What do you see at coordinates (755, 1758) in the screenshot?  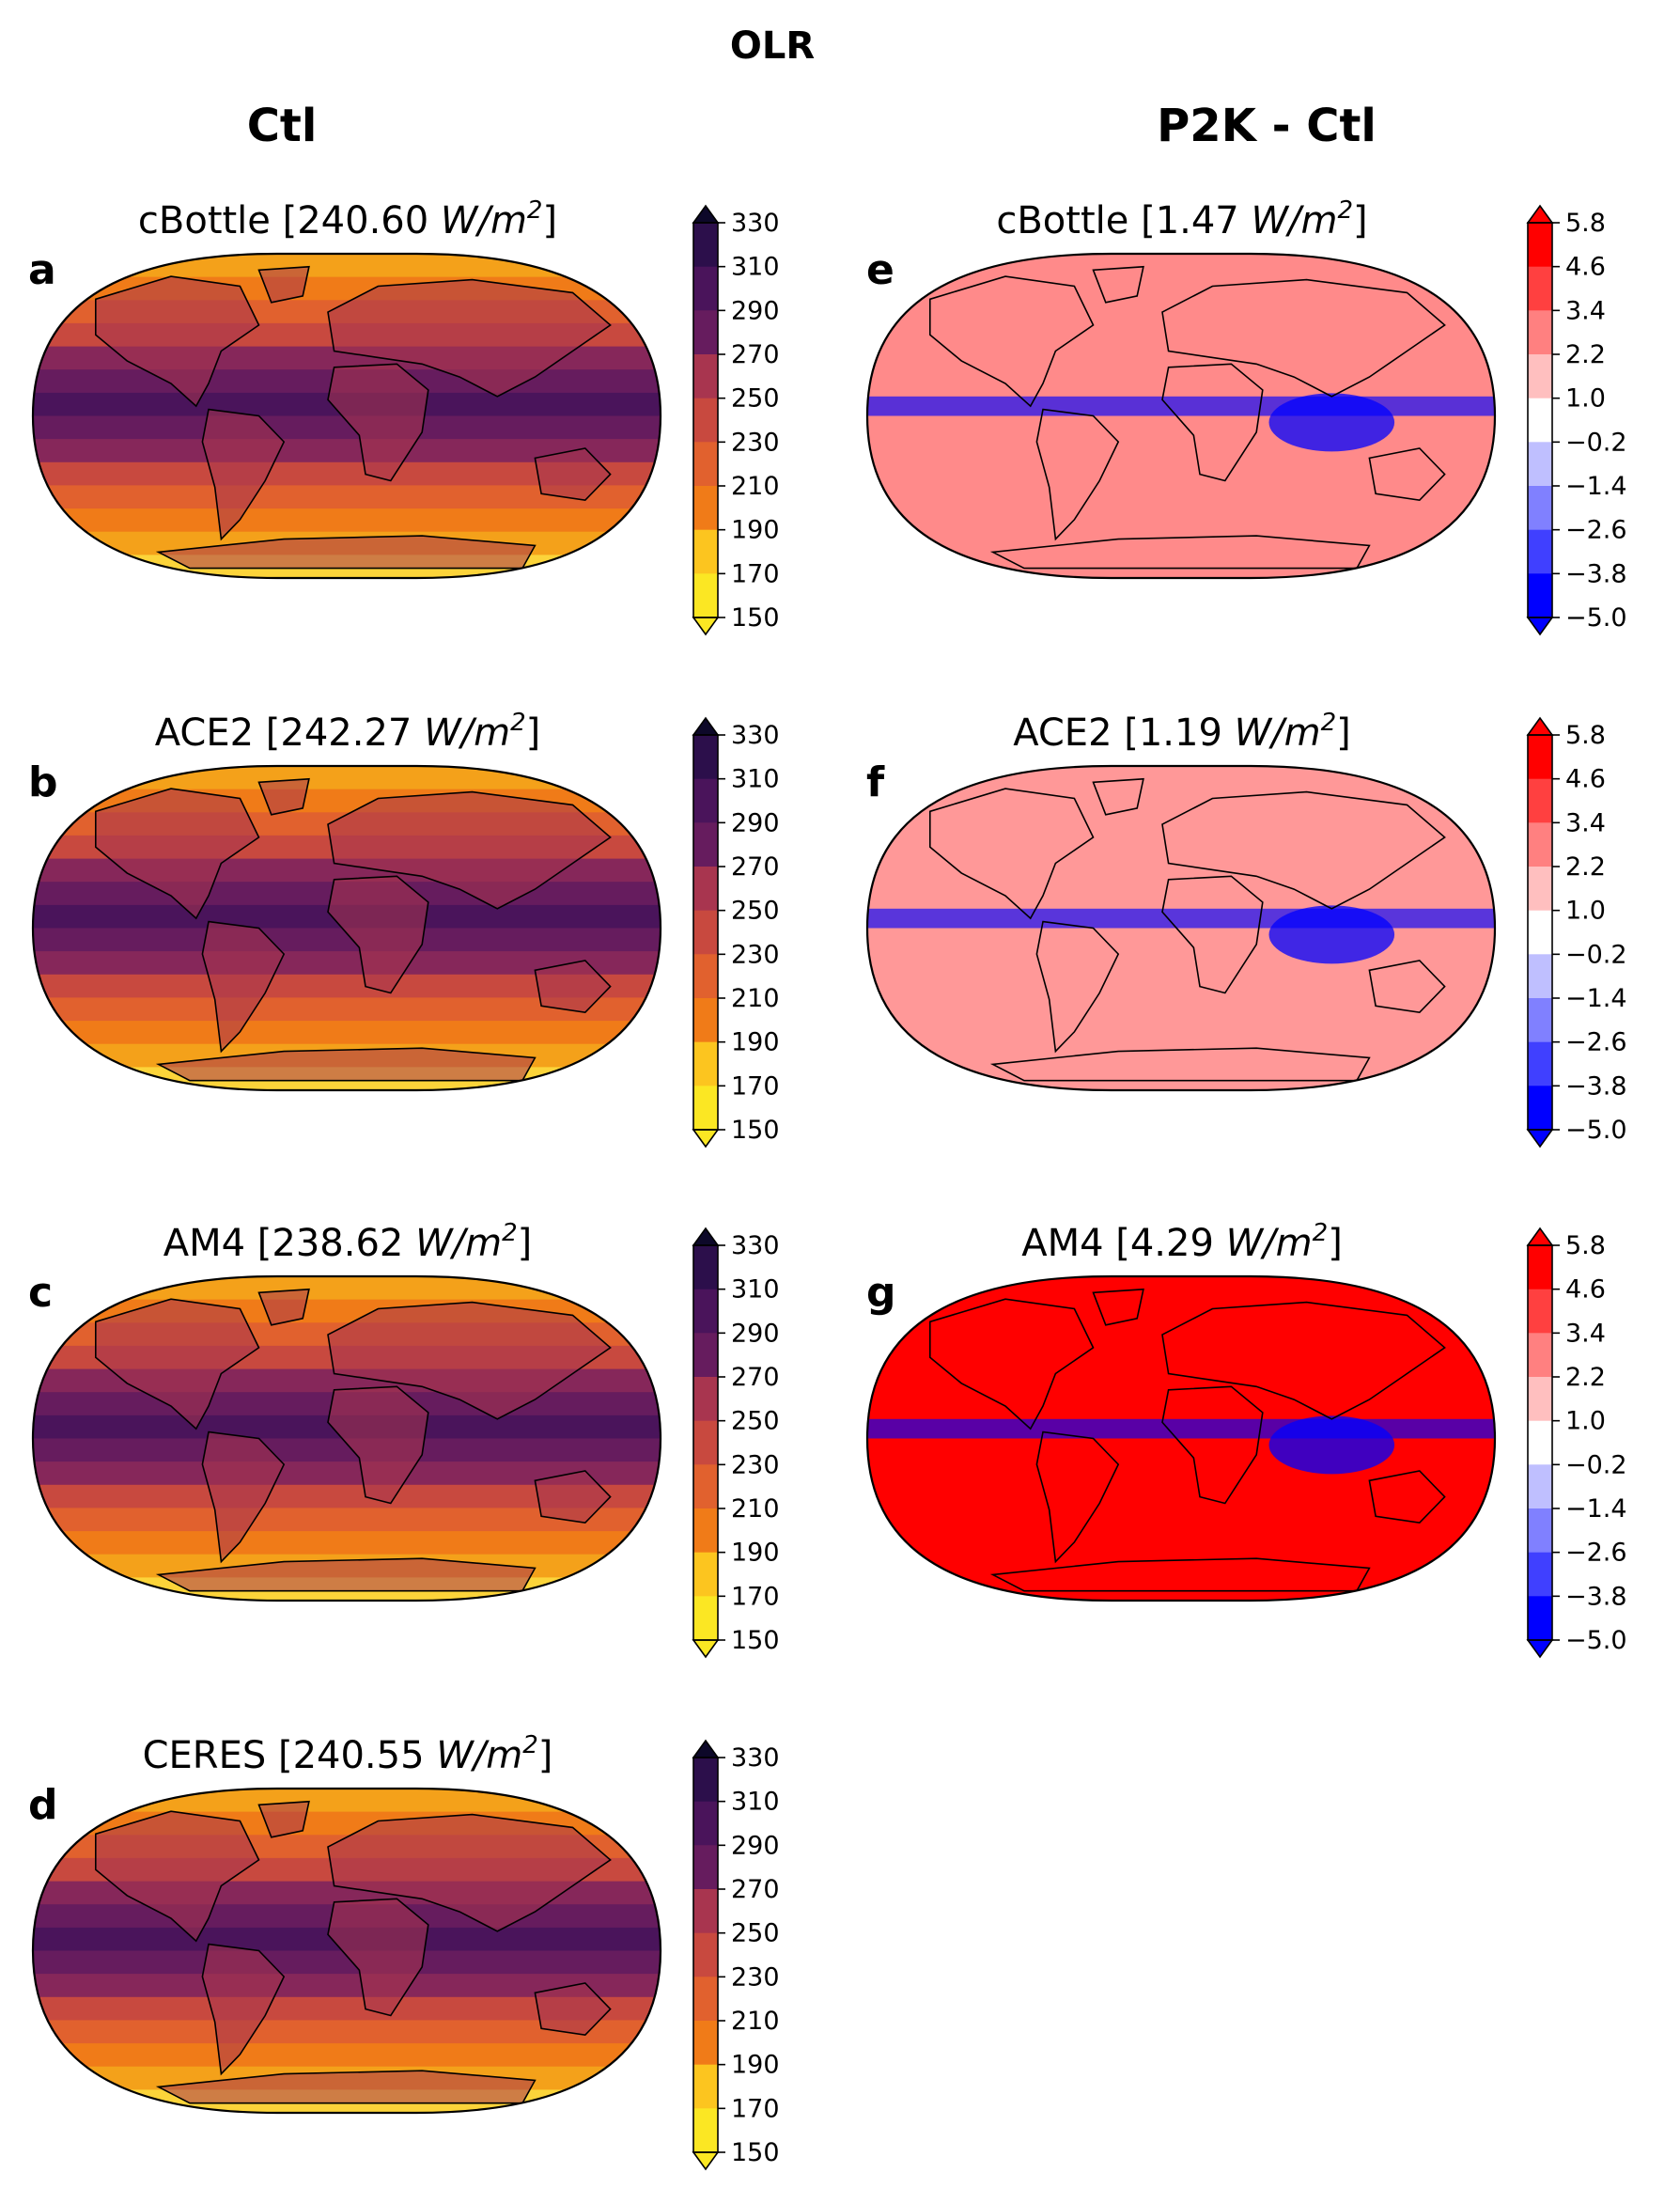 I see `colorbar-tick-label: 330` at bounding box center [755, 1758].